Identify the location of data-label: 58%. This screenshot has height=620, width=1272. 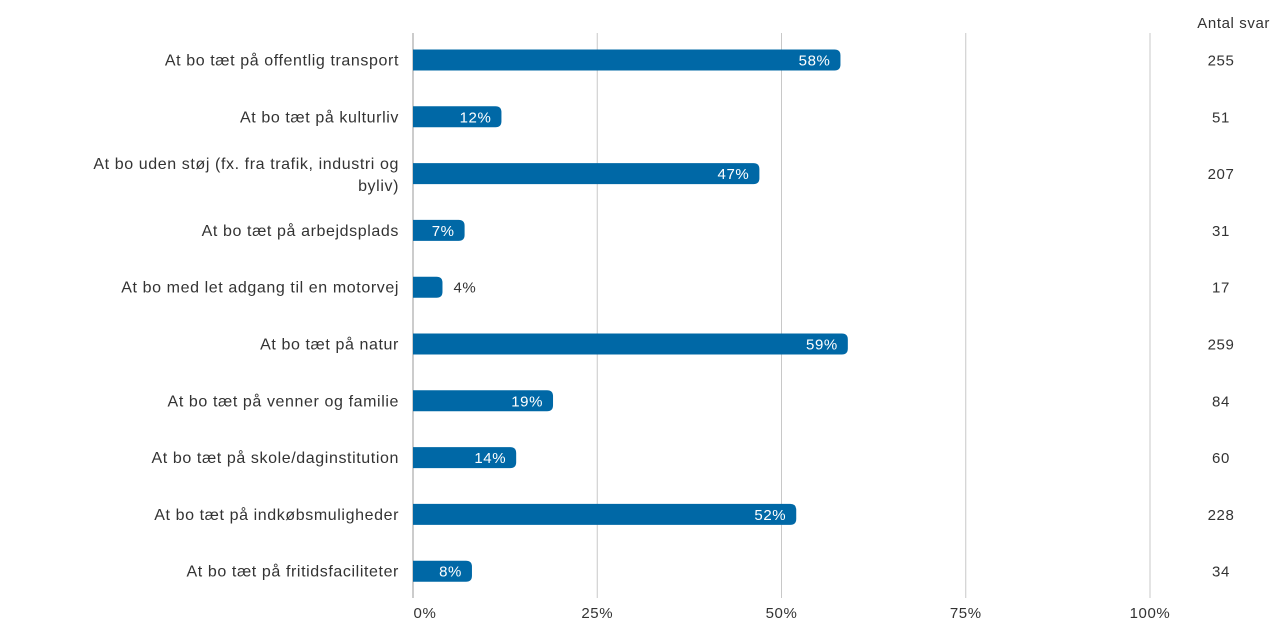
(815, 61).